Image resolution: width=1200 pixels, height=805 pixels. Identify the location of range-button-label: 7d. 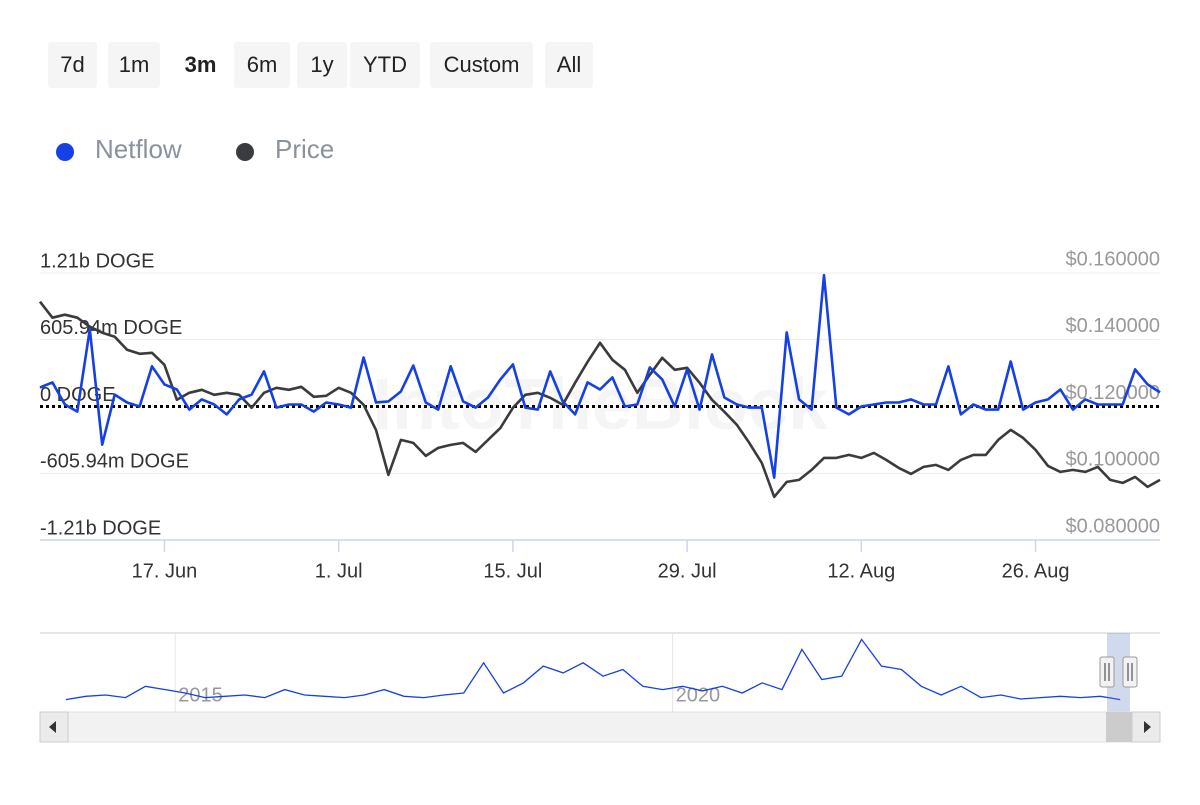
(72, 64).